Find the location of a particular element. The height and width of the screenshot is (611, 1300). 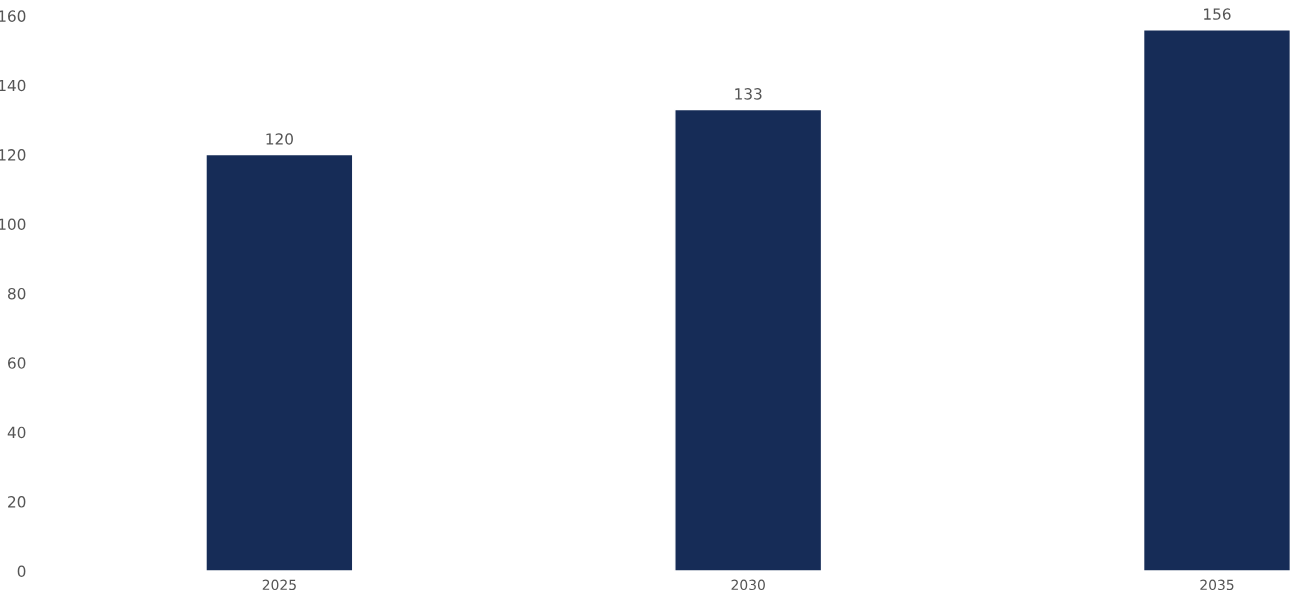

y-tick-label: 40 is located at coordinates (16, 432).